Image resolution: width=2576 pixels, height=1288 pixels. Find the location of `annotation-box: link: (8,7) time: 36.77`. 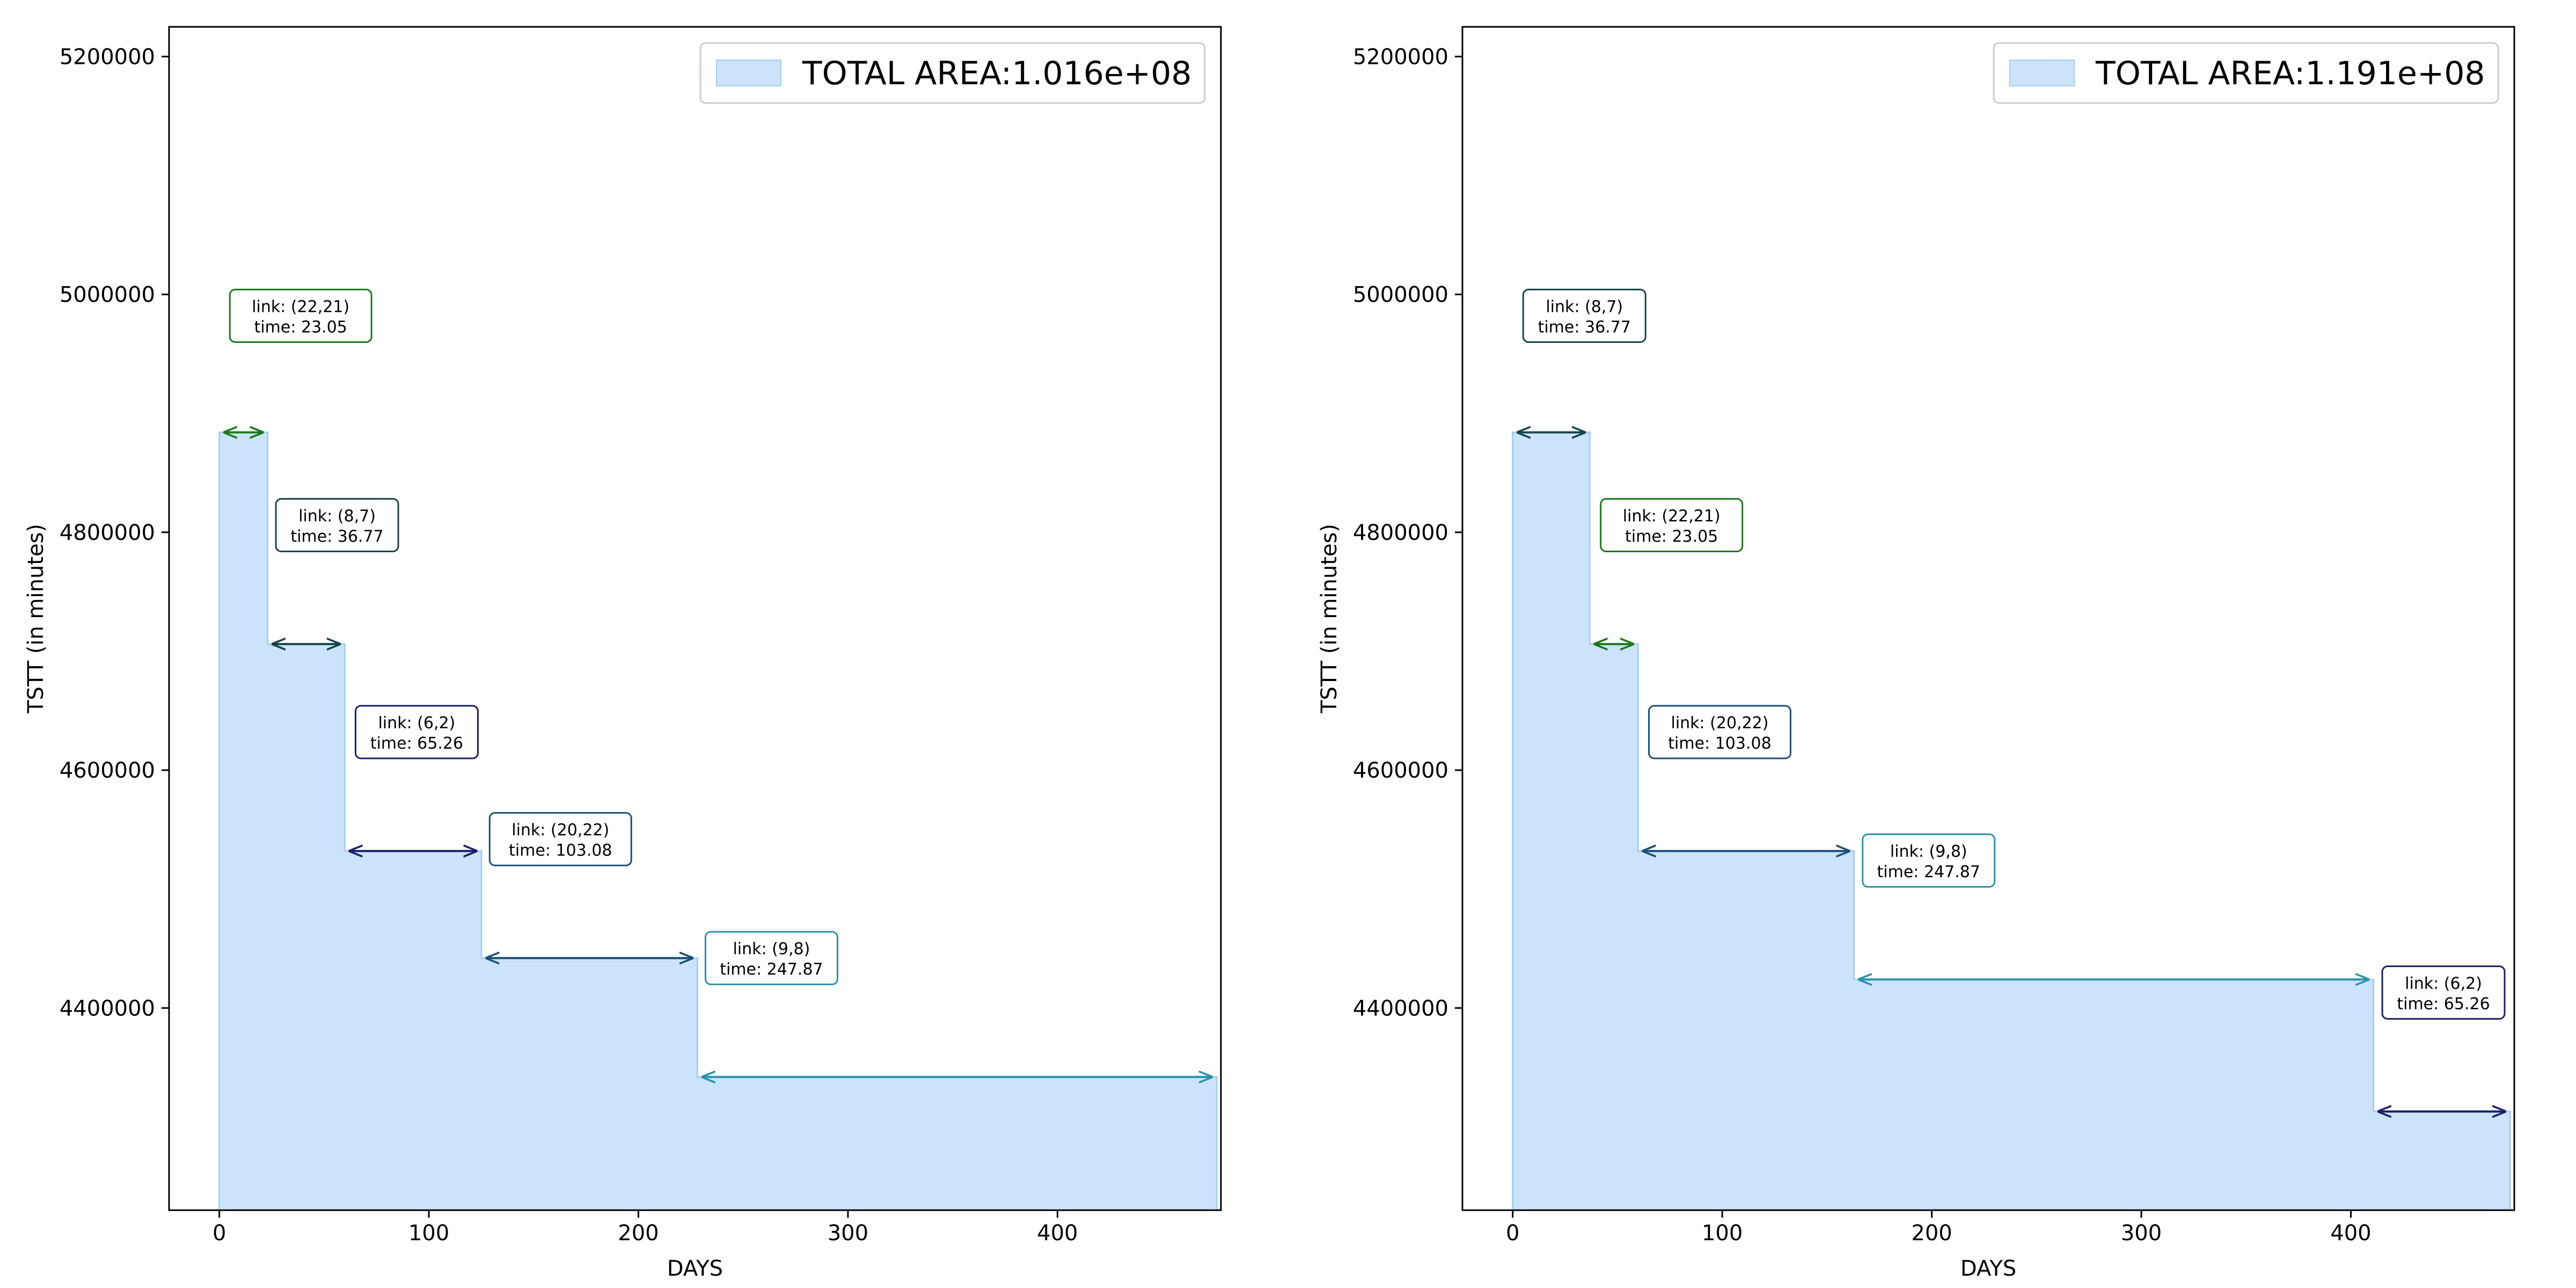

annotation-box: link: (8,7) time: 36.77 is located at coordinates (337, 525).